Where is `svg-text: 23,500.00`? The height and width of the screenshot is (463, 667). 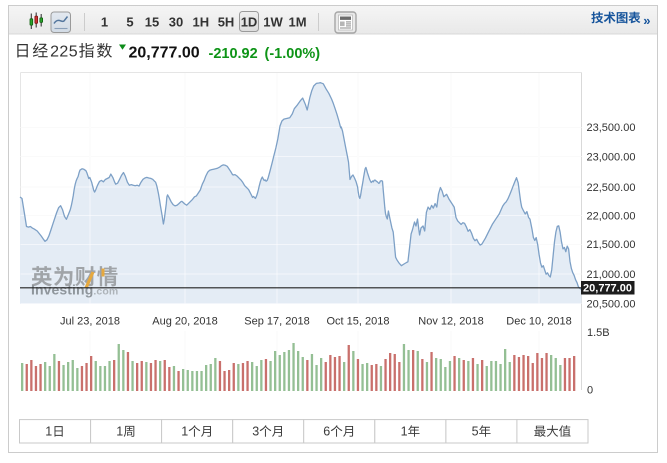 svg-text: 23,500.00 is located at coordinates (611, 128).